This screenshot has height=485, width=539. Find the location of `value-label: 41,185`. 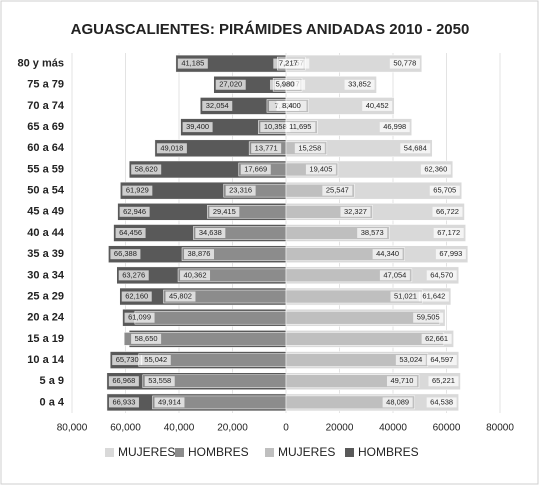

value-label: 41,185 is located at coordinates (192, 63).